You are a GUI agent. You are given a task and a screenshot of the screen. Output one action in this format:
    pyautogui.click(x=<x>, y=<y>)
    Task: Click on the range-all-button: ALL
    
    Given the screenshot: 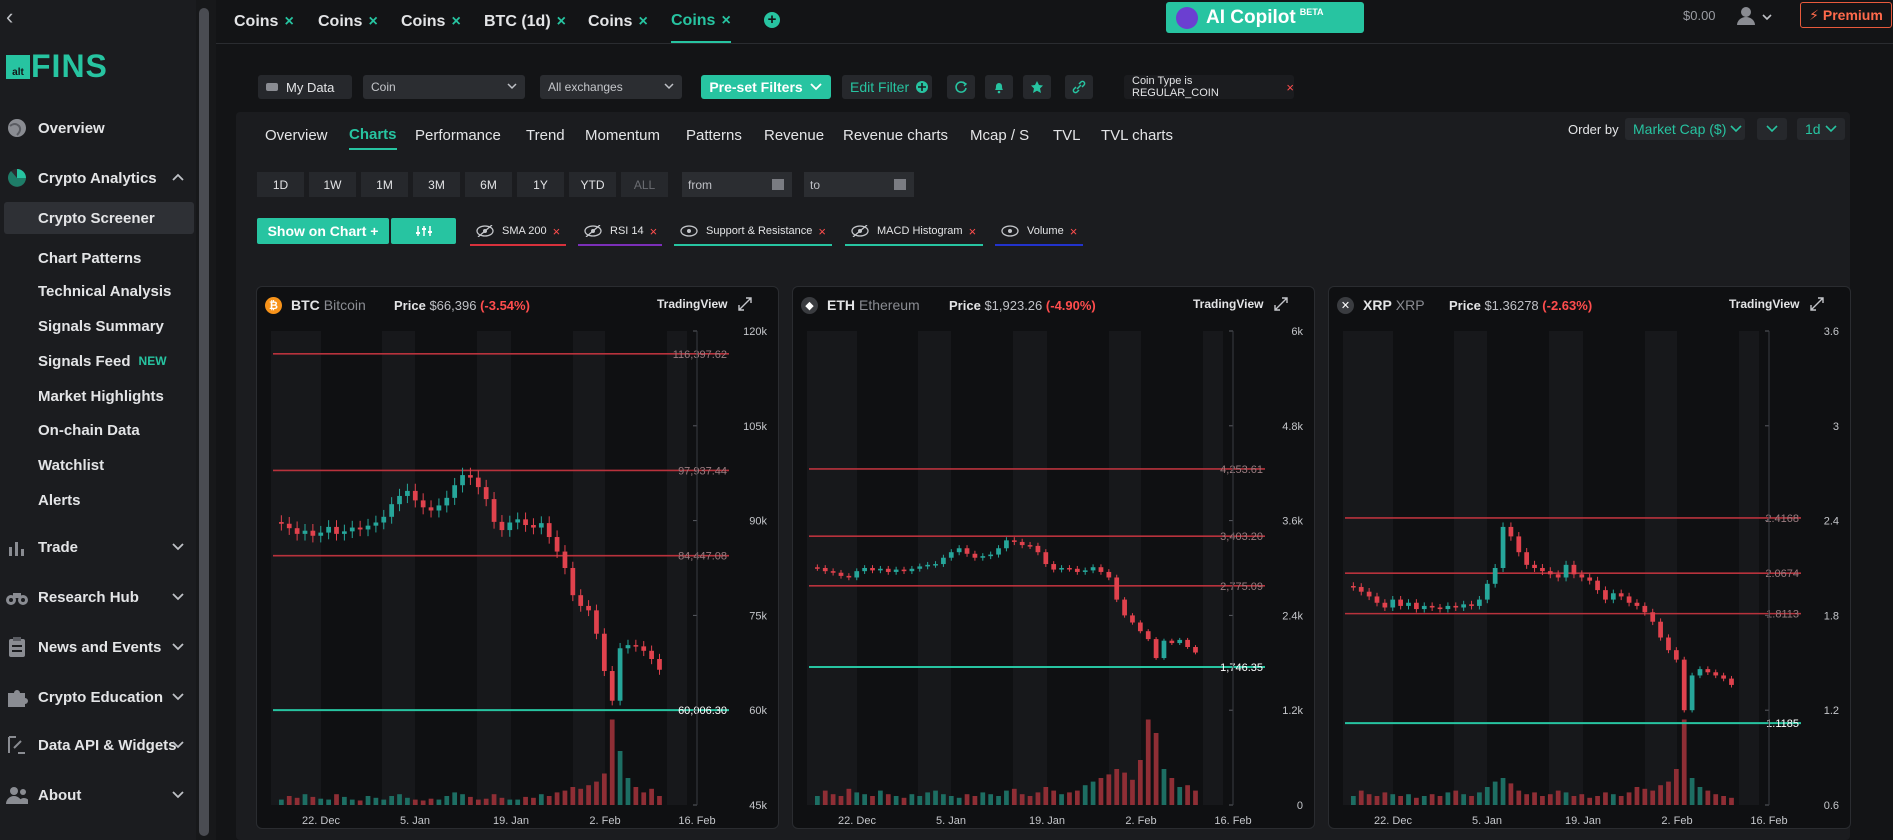 What is the action you would take?
    pyautogui.click(x=644, y=184)
    